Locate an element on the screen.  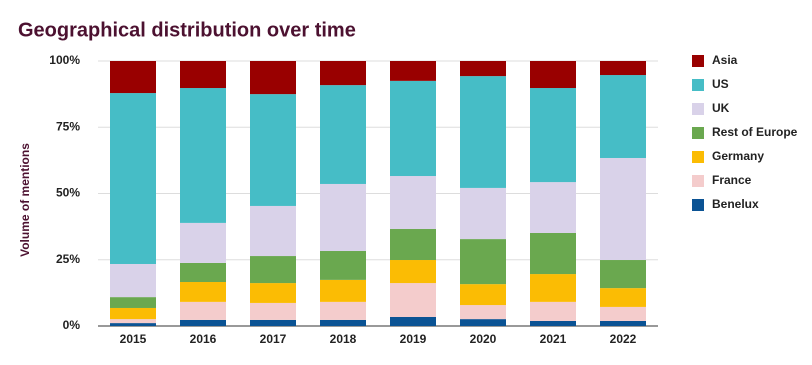
legend-label: US is located at coordinates (720, 84).